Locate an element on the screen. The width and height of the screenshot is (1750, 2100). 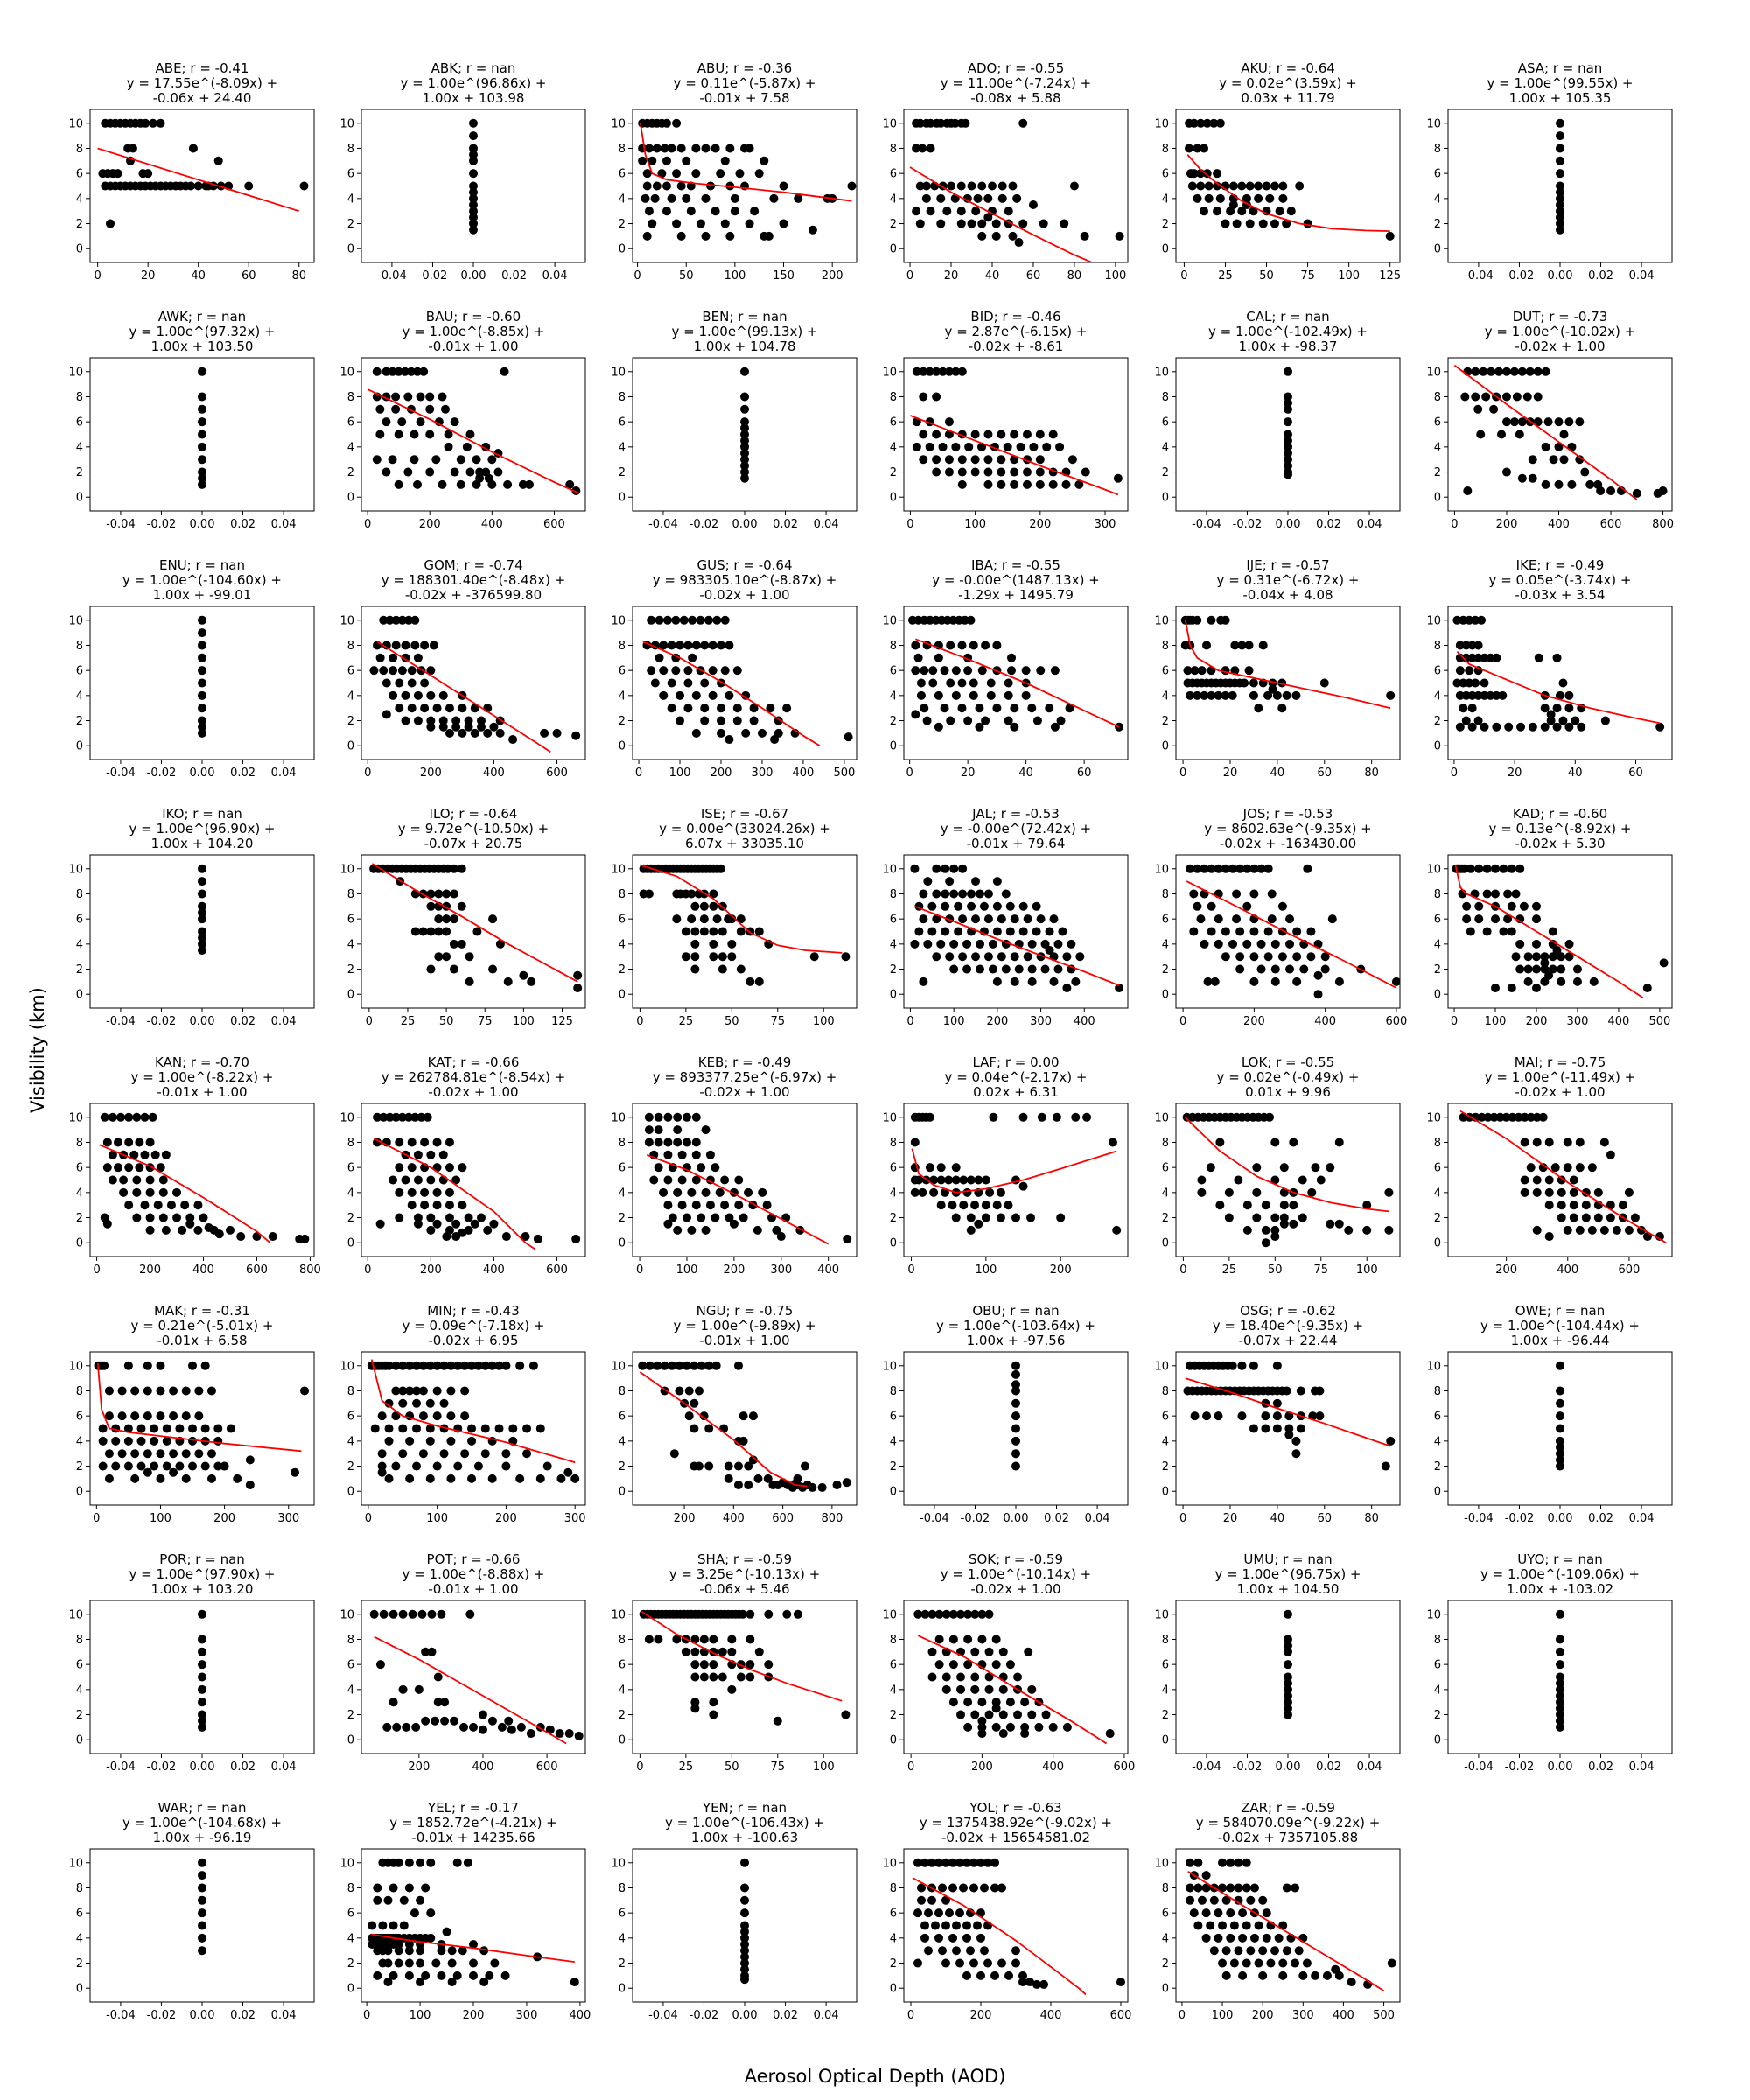
x-tick-label: -0.04 is located at coordinates (1479, 1767).